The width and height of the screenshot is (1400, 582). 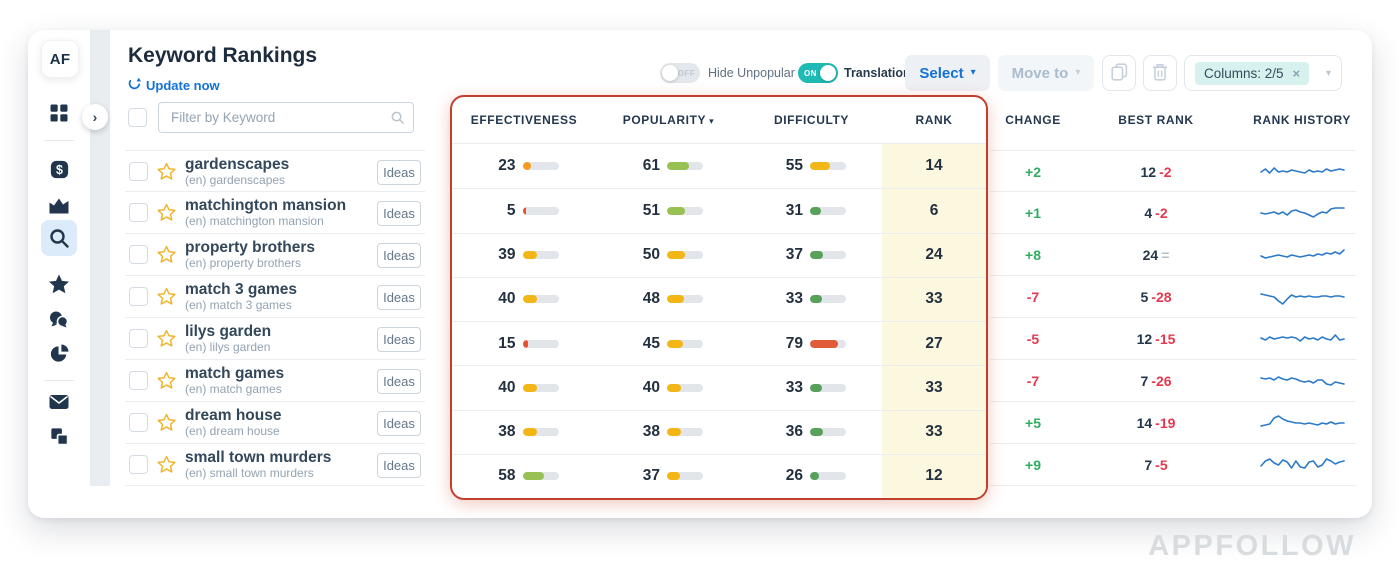 What do you see at coordinates (1173, 255) in the screenshot?
I see `rank-details-row: +8 24 =` at bounding box center [1173, 255].